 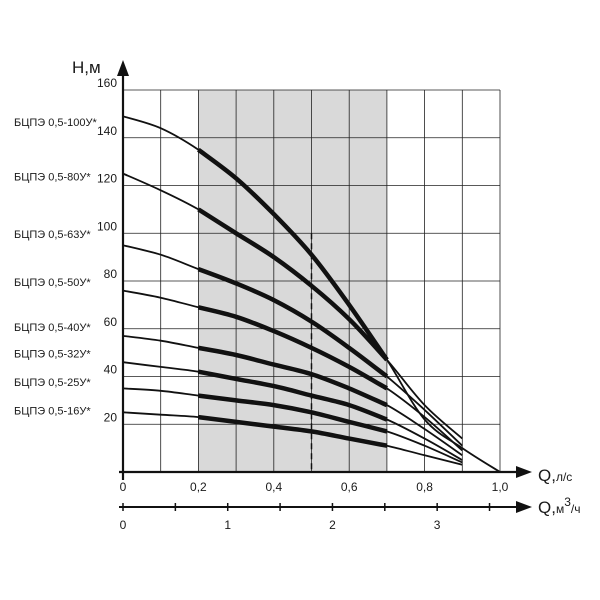 What do you see at coordinates (111, 417) in the screenshot?
I see `y-tick-label: 20` at bounding box center [111, 417].